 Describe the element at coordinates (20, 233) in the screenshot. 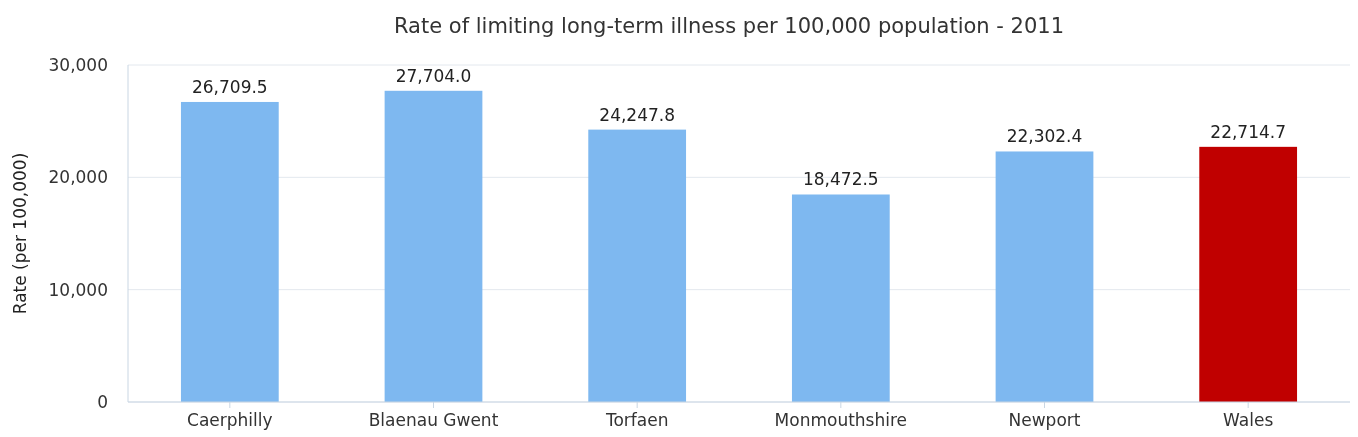

I see `y-axis-title: Rate (per 100,000)` at that location.